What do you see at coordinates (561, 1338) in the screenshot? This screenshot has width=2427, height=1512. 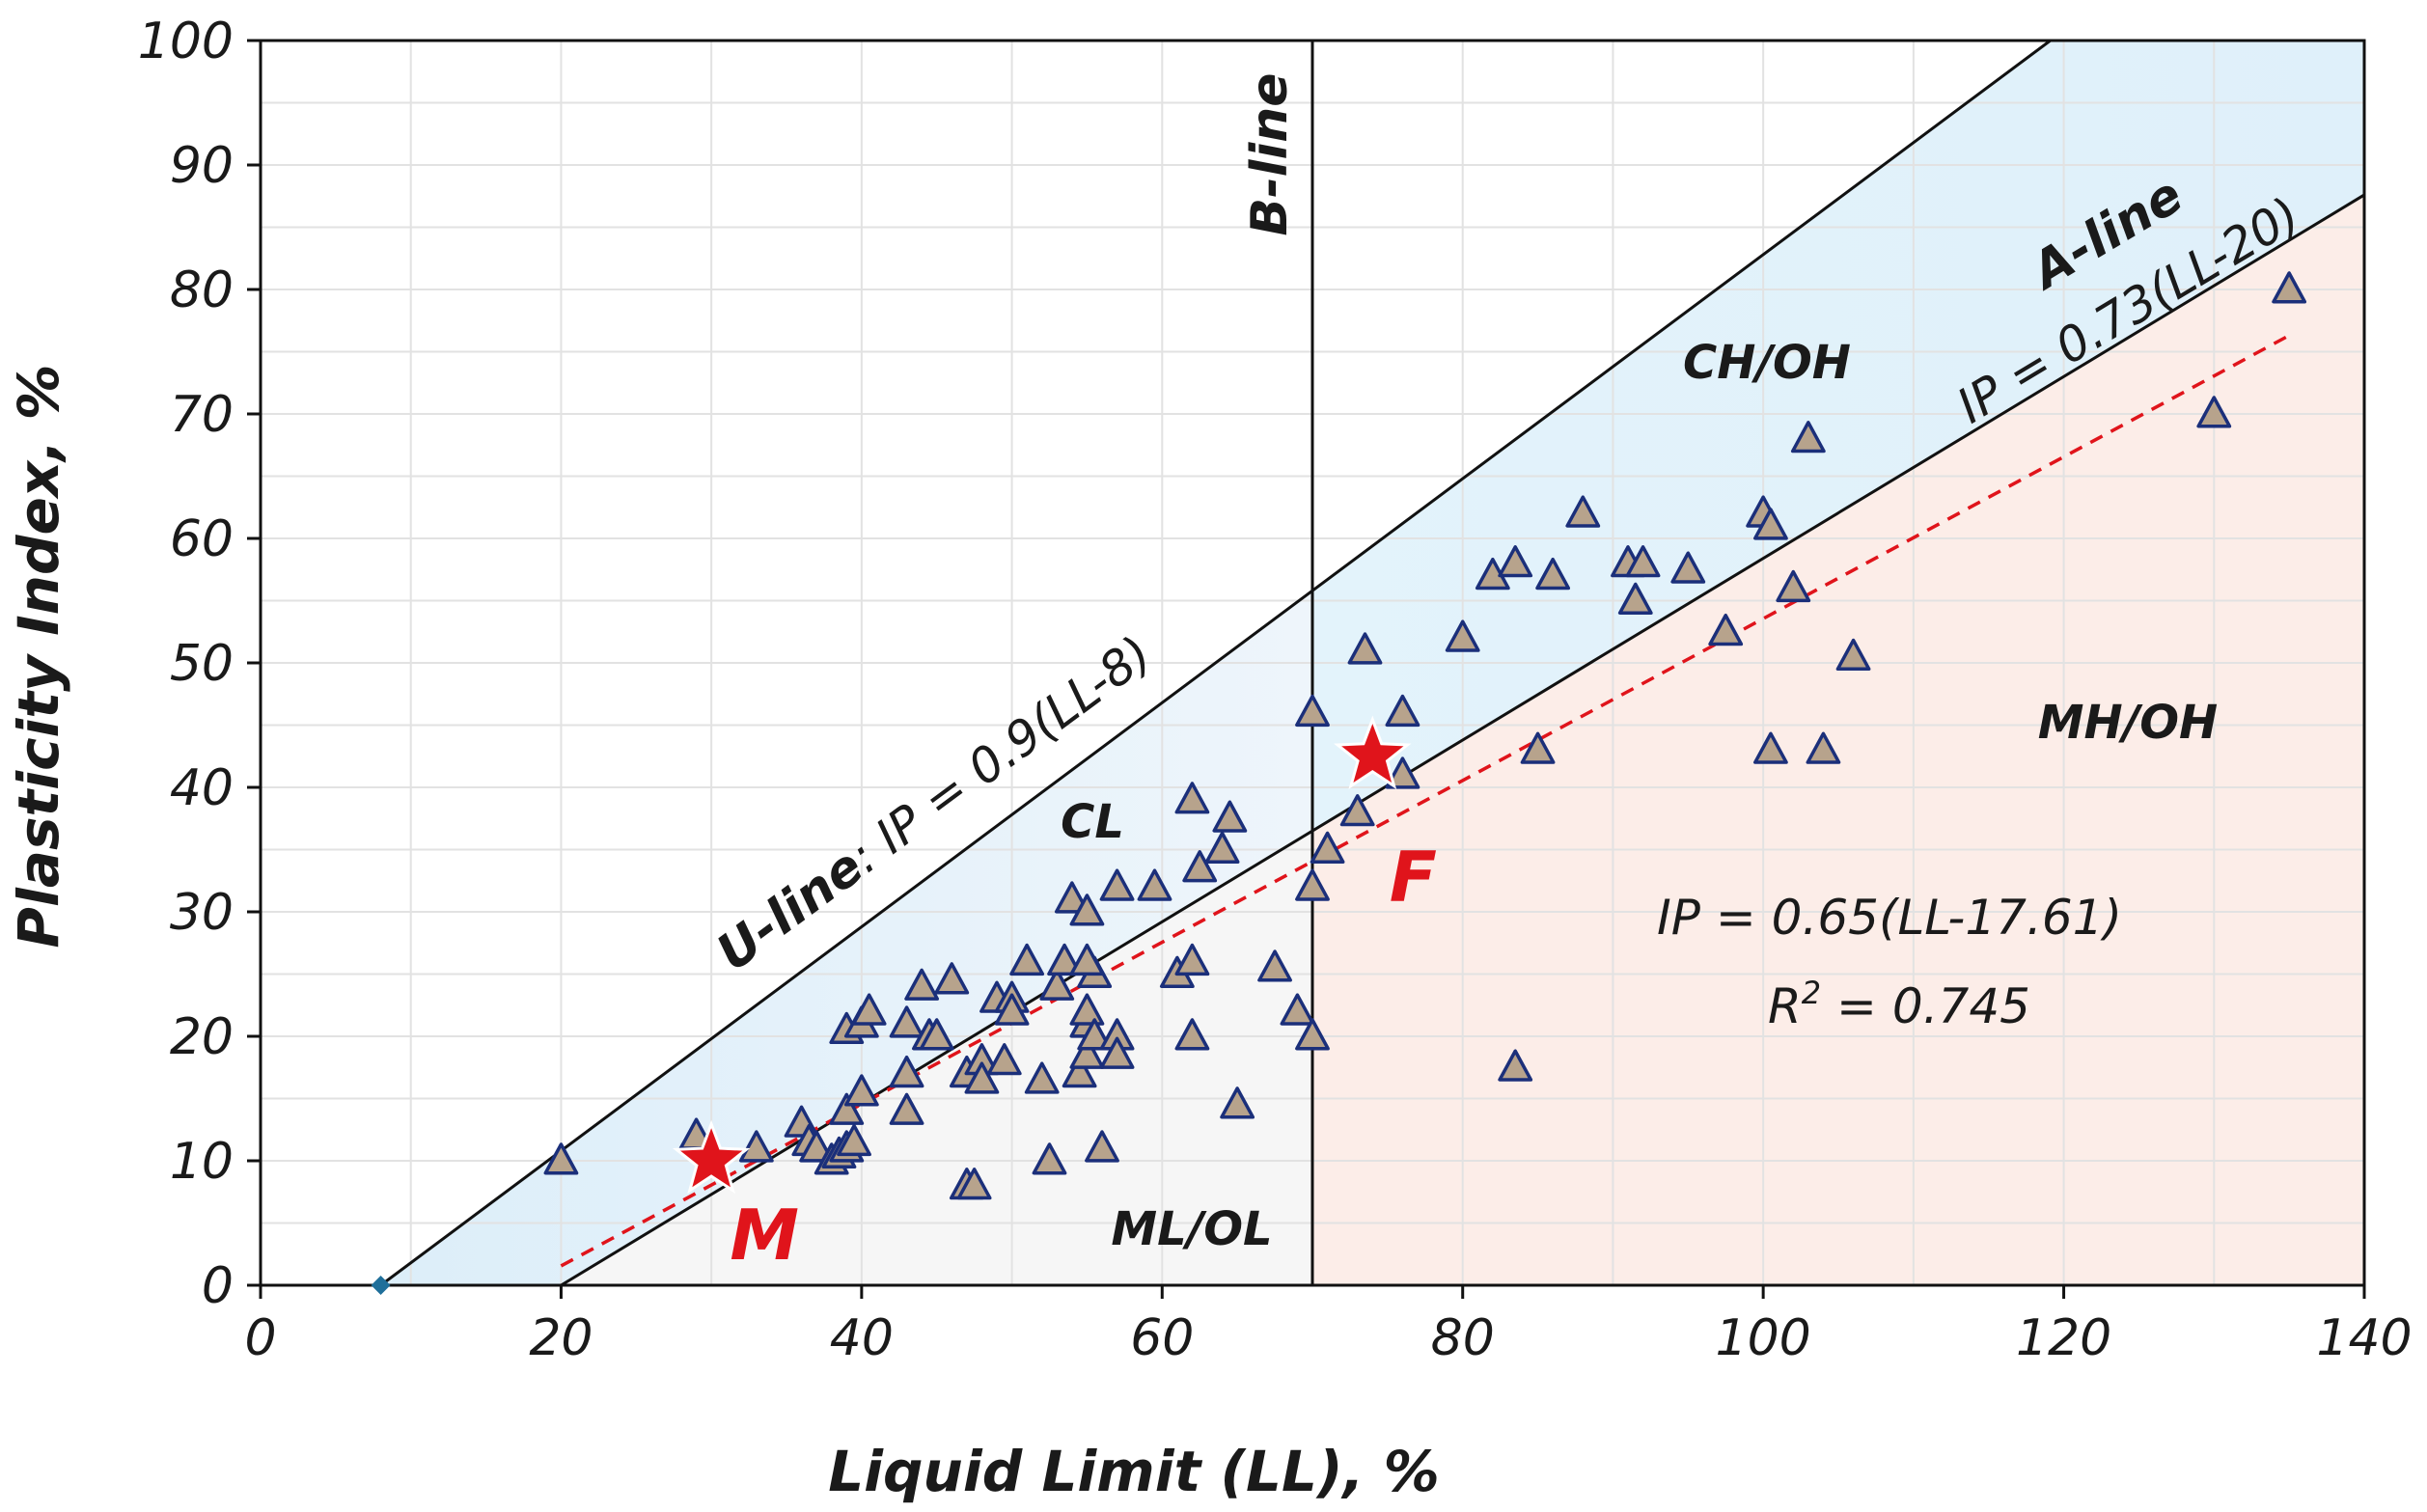 I see `x-tick-label: 20` at bounding box center [561, 1338].